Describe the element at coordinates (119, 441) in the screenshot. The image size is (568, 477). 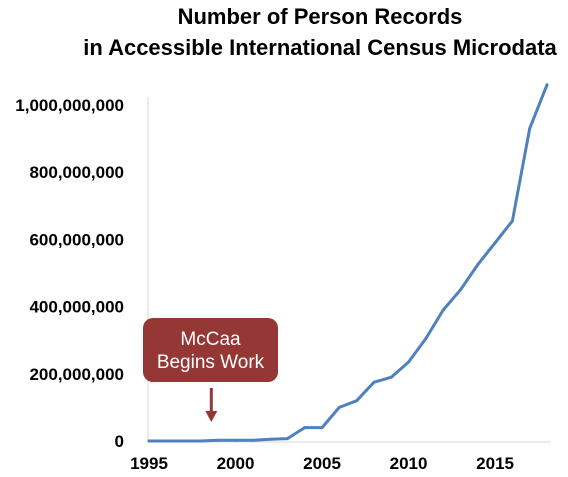
I see `y-tick-label: 0` at that location.